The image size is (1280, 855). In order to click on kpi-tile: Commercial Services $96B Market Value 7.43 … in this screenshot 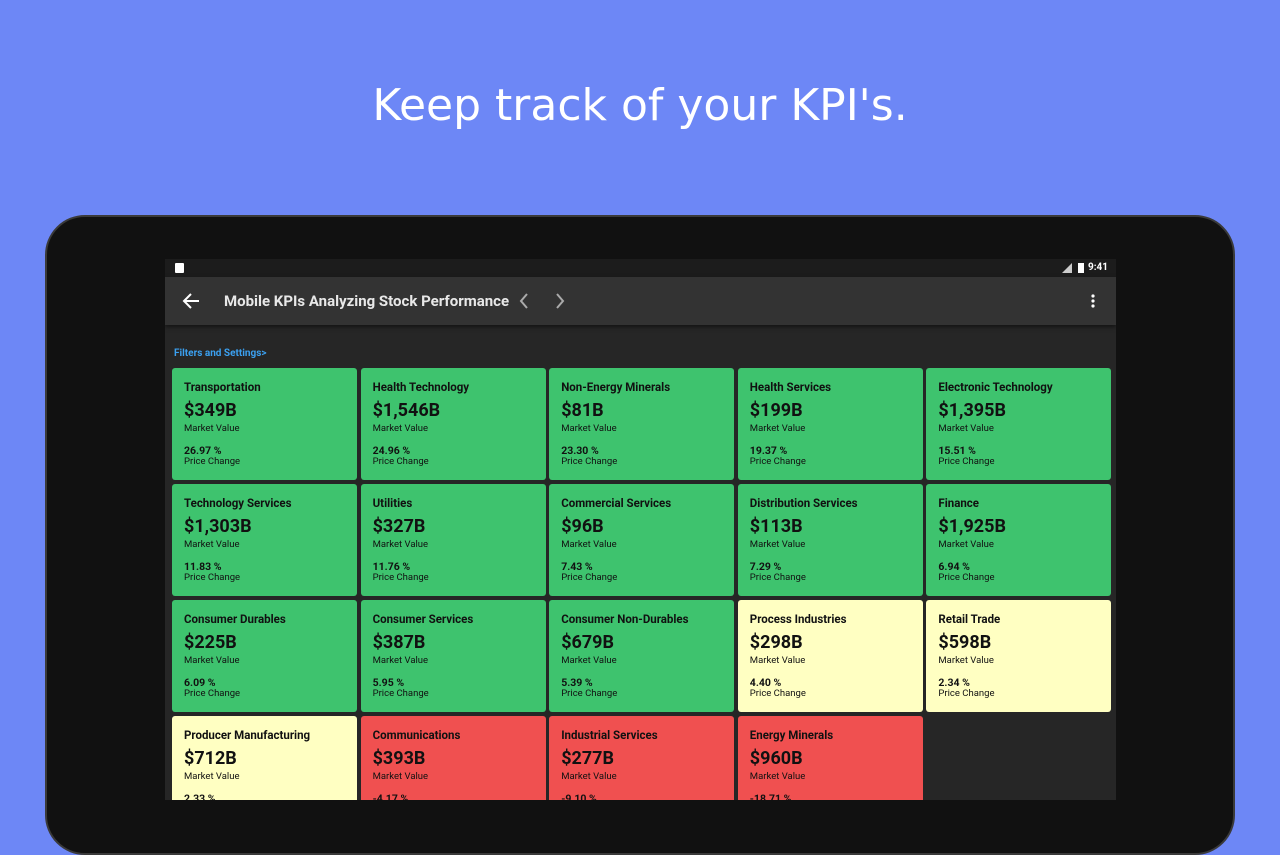, I will do `click(642, 540)`.